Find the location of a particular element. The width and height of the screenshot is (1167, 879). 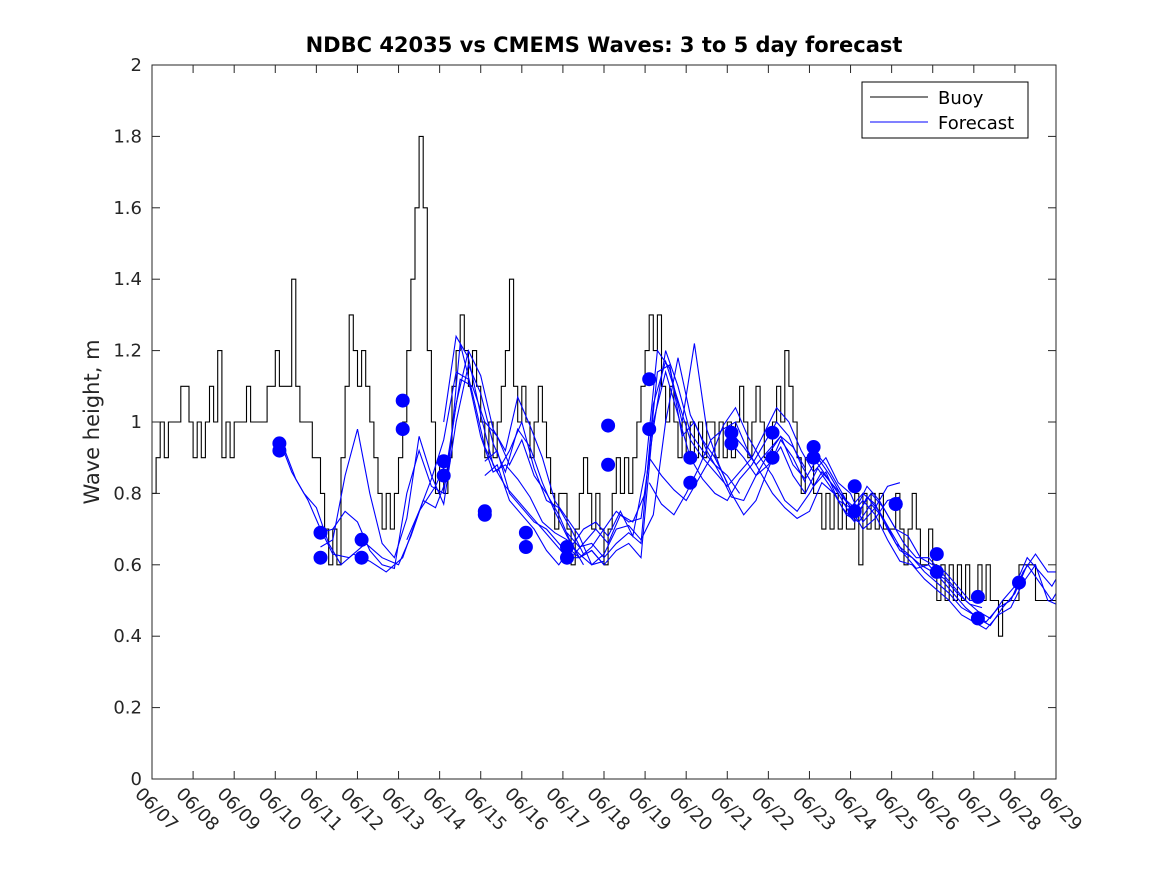

y-tick-label: 1.4 is located at coordinates (127, 279).